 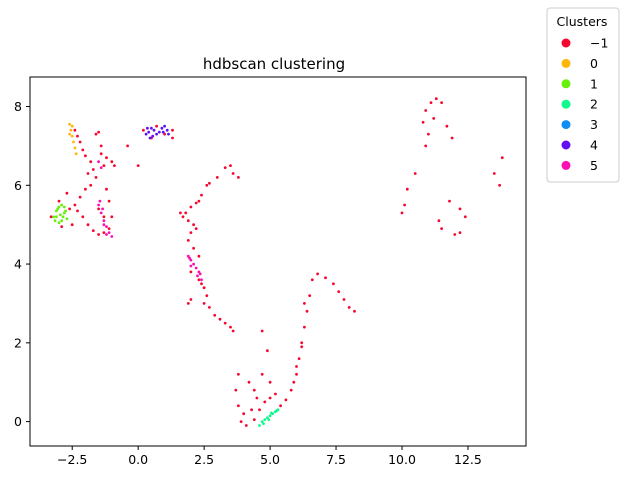 What do you see at coordinates (594, 124) in the screenshot?
I see `legend-label-4: 3` at bounding box center [594, 124].